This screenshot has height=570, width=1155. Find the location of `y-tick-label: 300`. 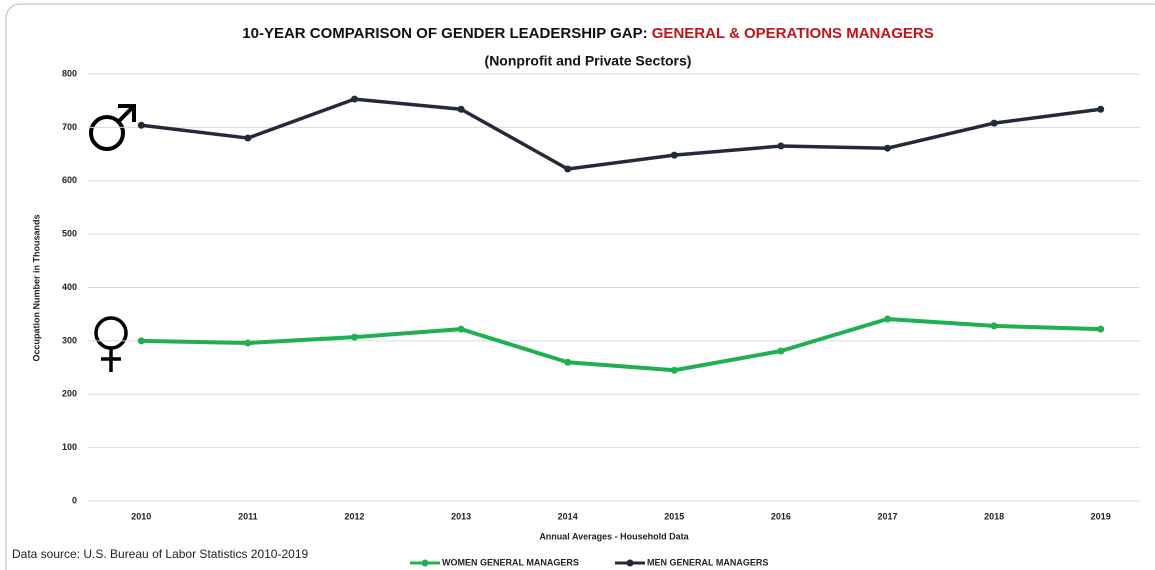

y-tick-label: 300 is located at coordinates (69, 340).